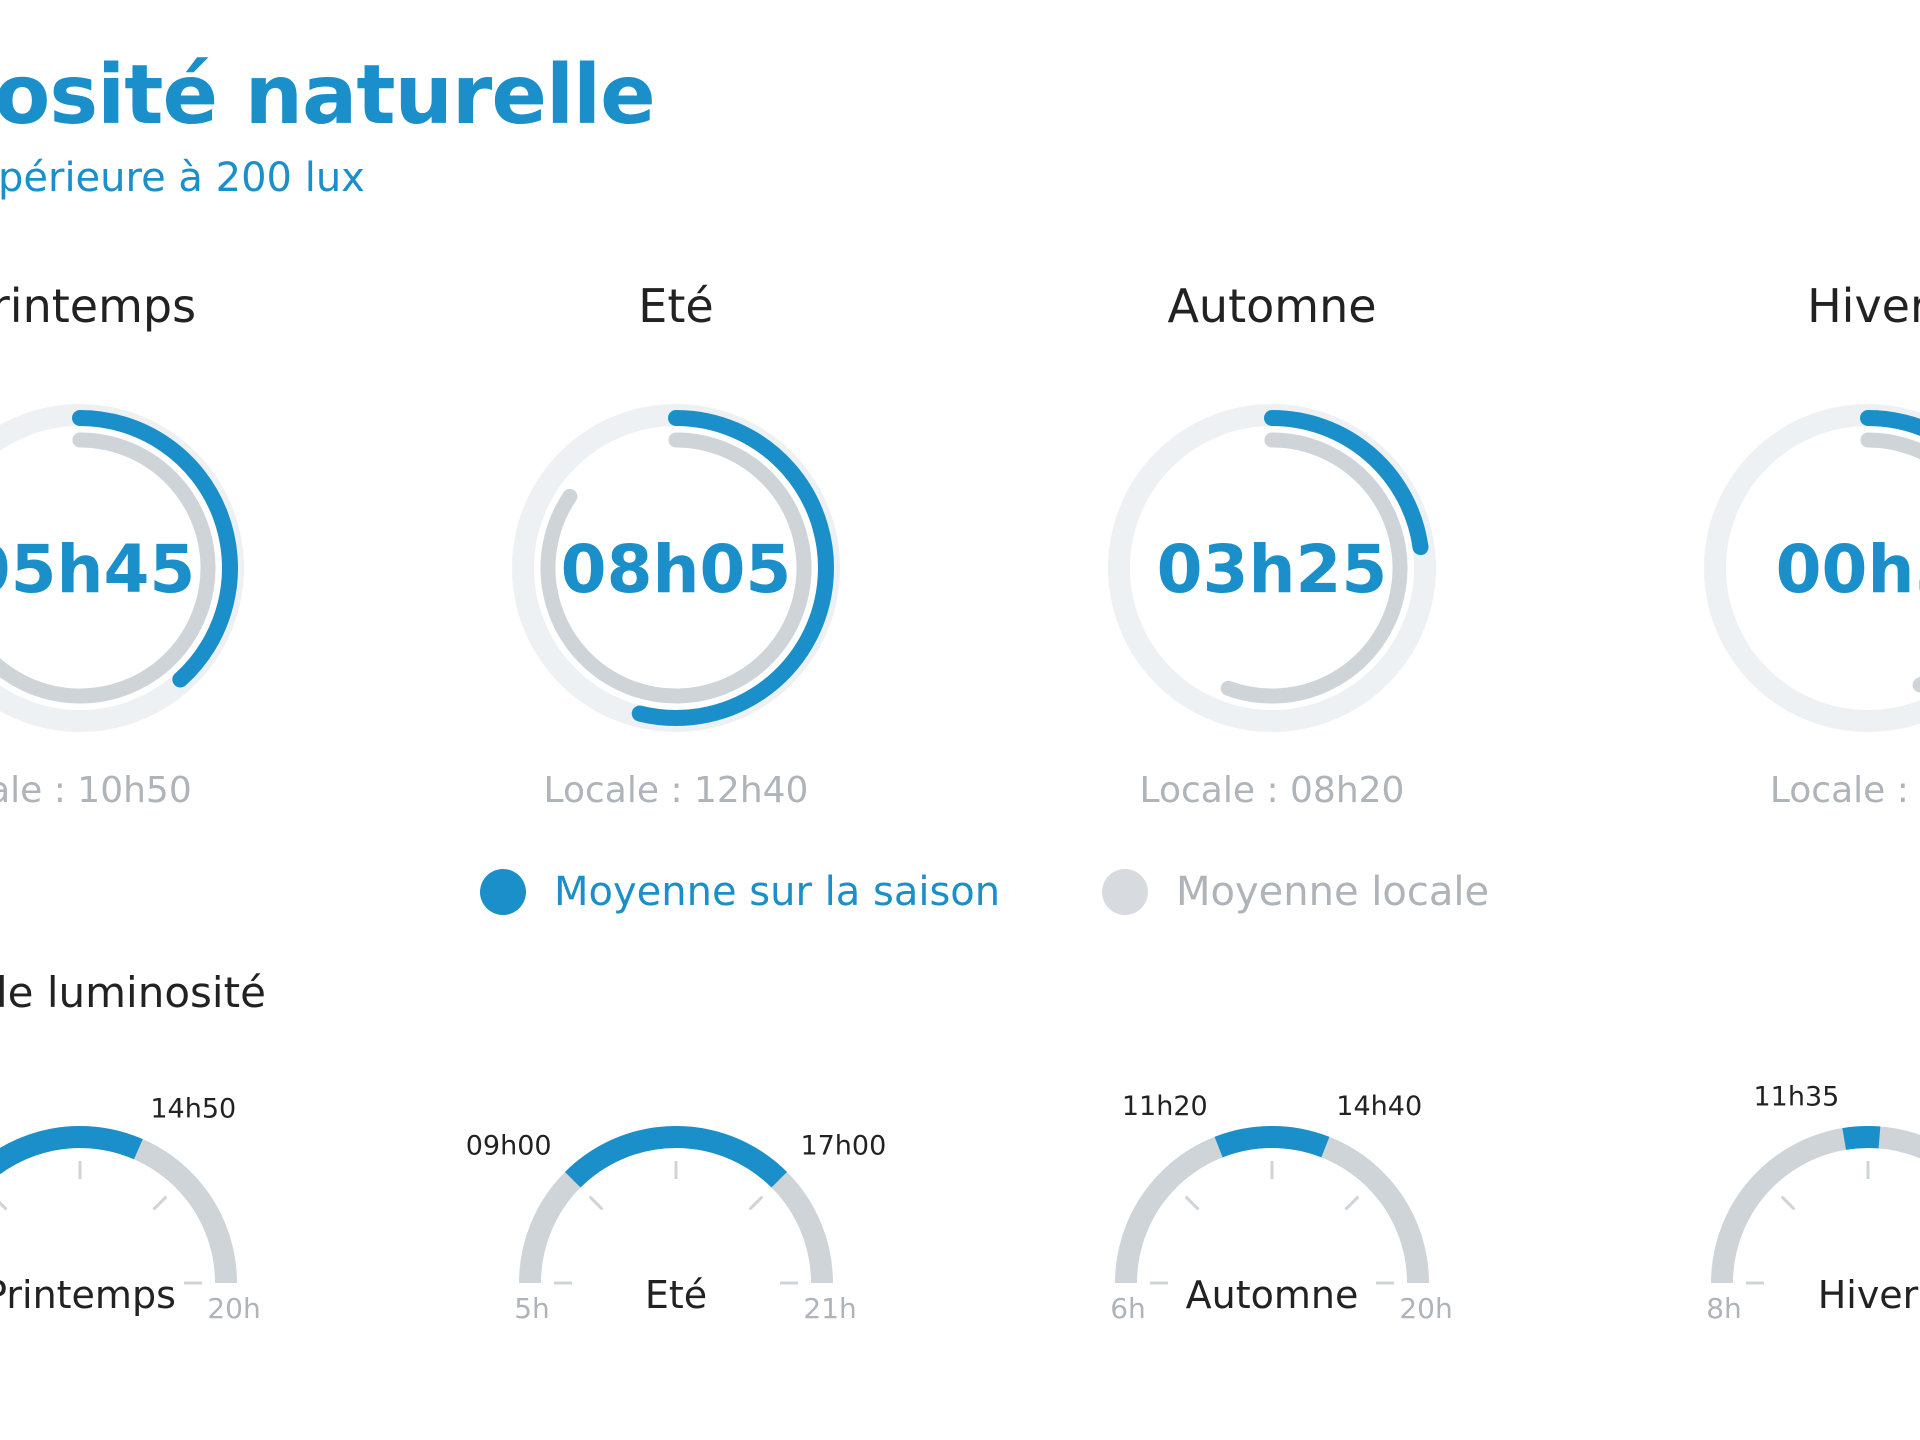 Image resolution: width=1920 pixels, height=1440 pixels. I want to click on page-title: osité naturelle, so click(328, 95).